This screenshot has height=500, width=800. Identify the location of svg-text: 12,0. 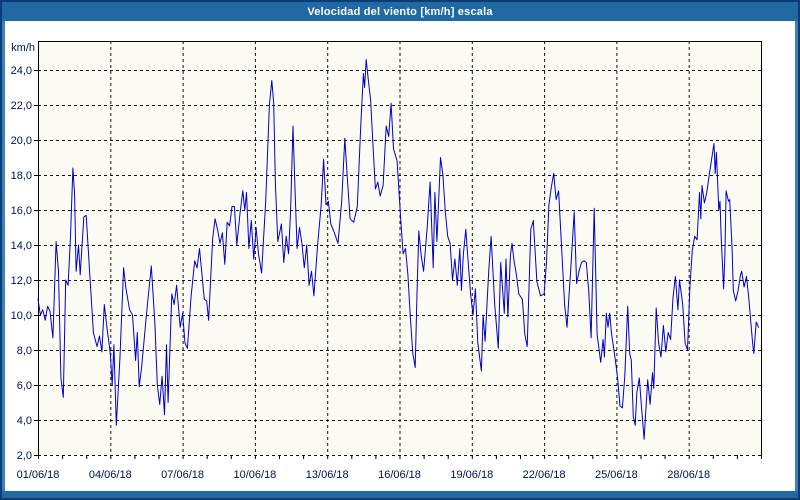
(21, 281).